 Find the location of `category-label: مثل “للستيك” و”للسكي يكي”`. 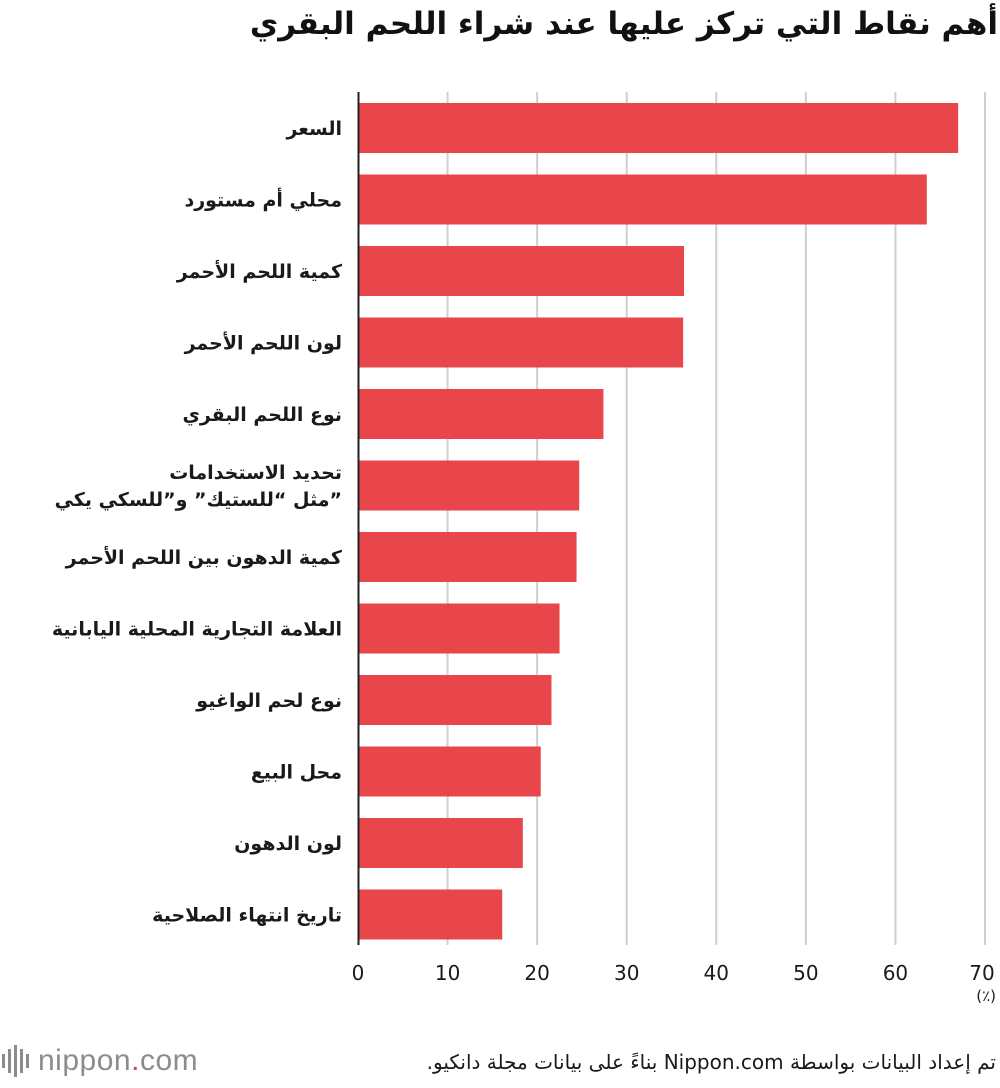

category-label: مثل “للستيك” و”للسكي يكي” is located at coordinates (198, 500).